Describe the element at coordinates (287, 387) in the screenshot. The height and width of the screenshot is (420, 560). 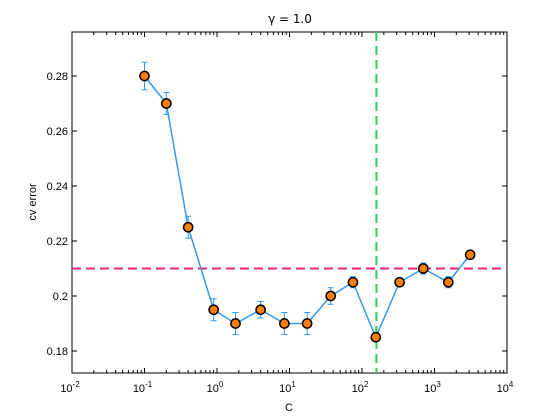
I see `x-tick-label: 10¹` at that location.